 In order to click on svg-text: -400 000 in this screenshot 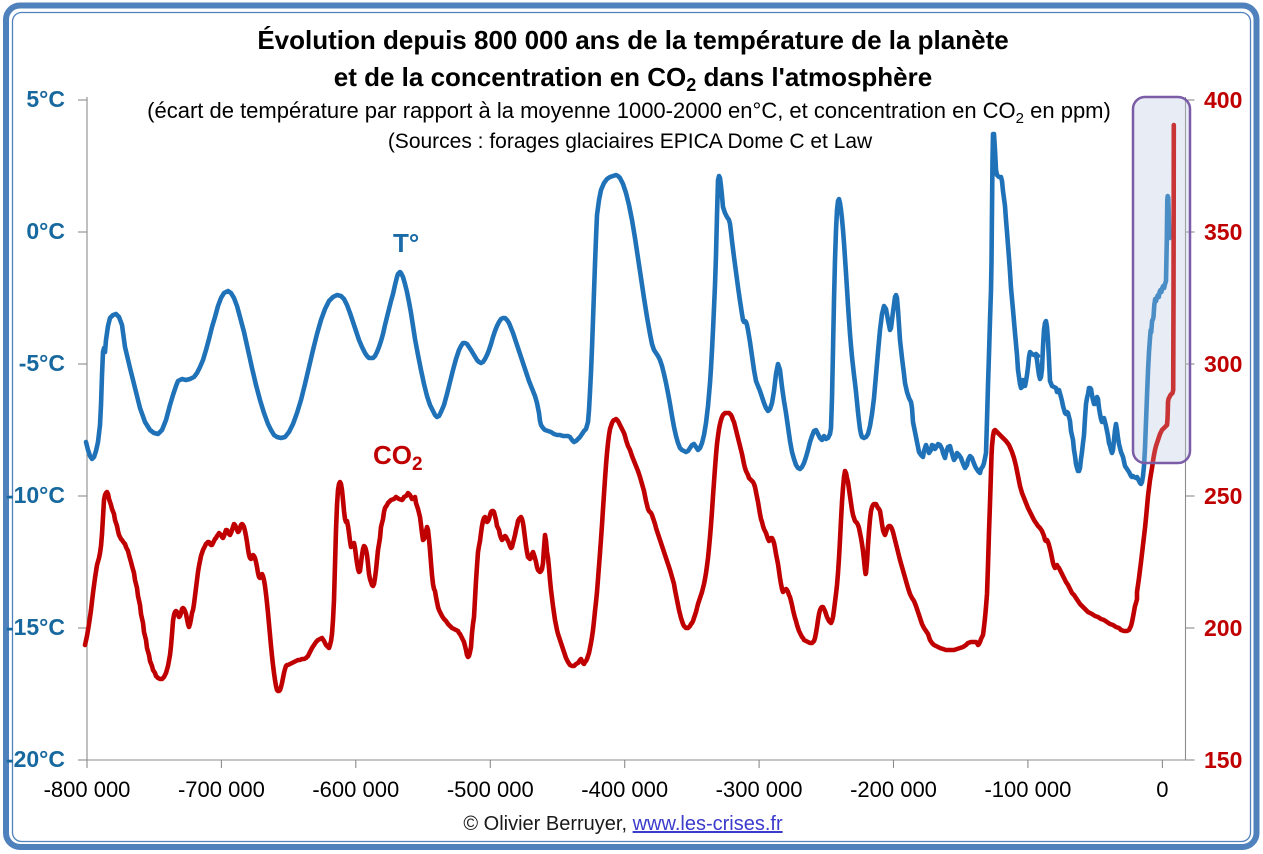, I will do `click(624, 789)`.